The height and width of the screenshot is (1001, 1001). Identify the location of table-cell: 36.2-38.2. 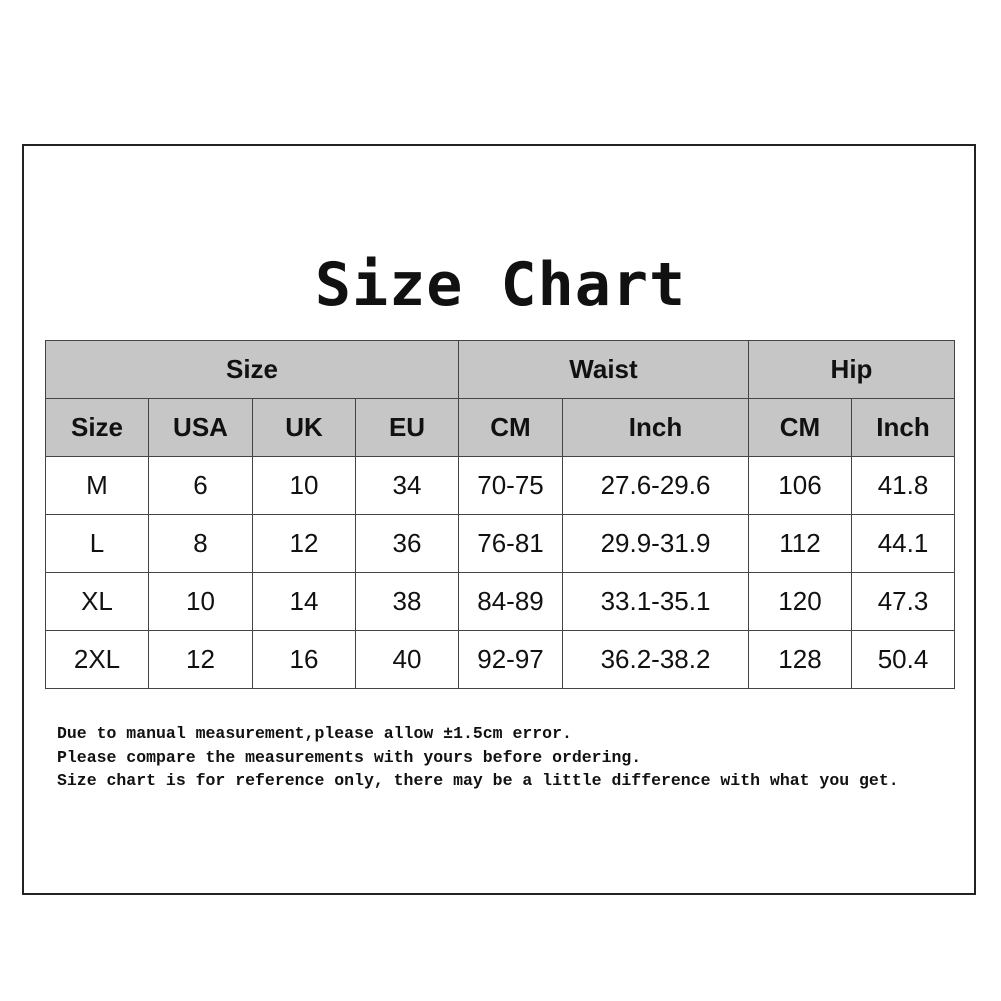
(655, 659).